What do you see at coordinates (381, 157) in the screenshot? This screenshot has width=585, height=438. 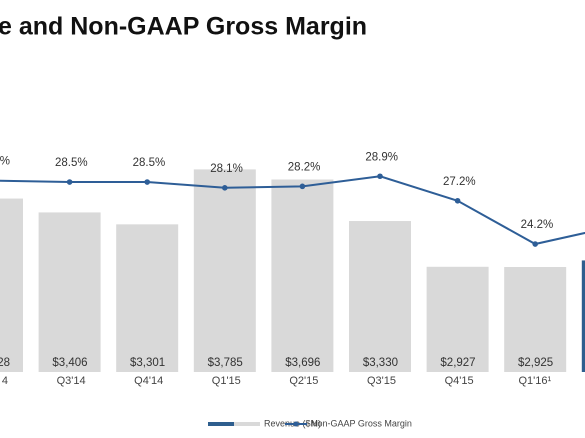 I see `line-value-label: 28.9%` at bounding box center [381, 157].